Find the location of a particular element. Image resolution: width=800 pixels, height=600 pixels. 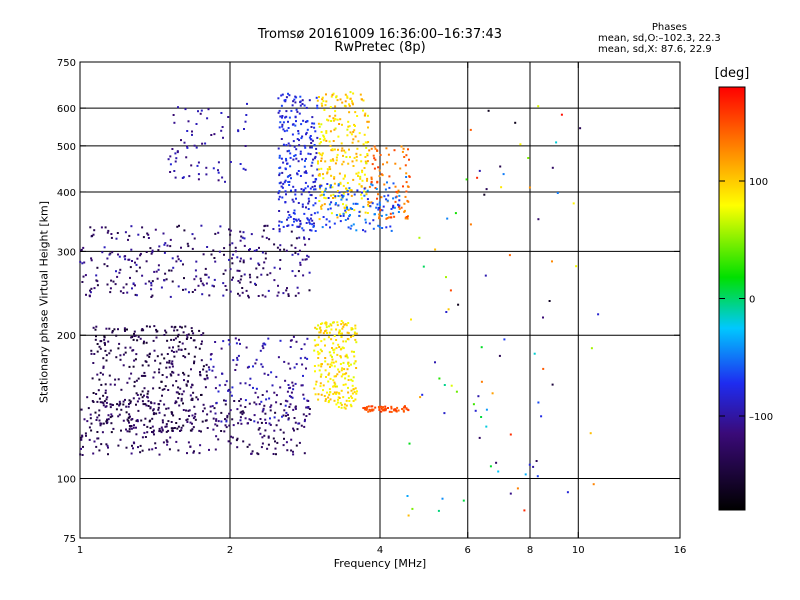

y-tick-label: 75 is located at coordinates (69, 539).